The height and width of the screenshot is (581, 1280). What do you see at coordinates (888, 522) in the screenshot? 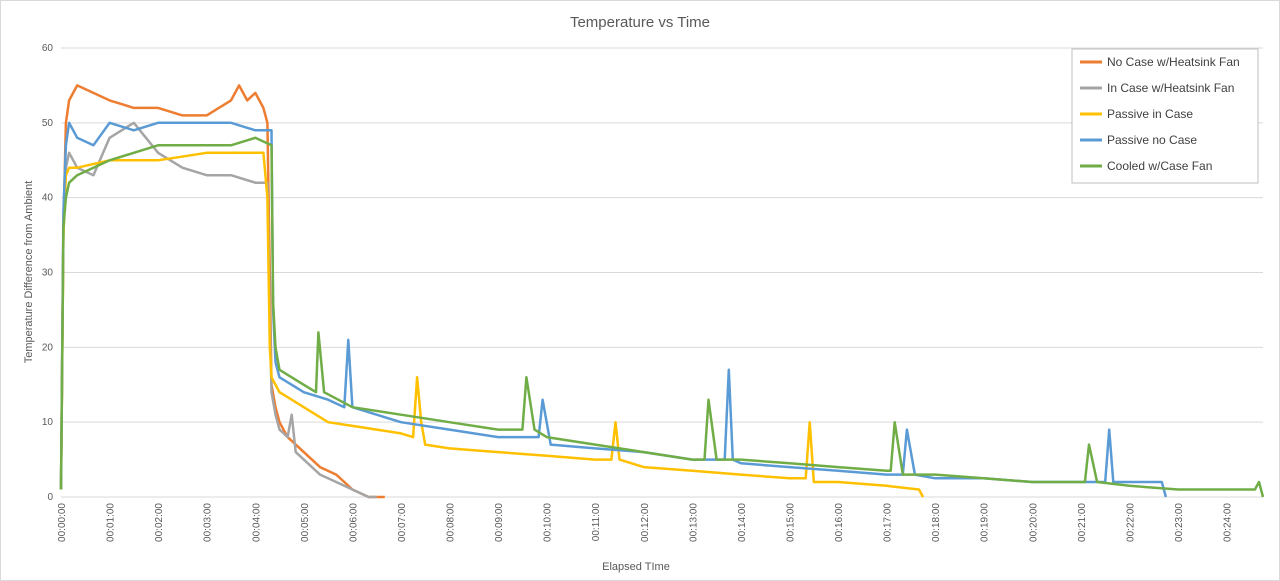
I see `x-tick-label: 00:17:00` at bounding box center [888, 522].